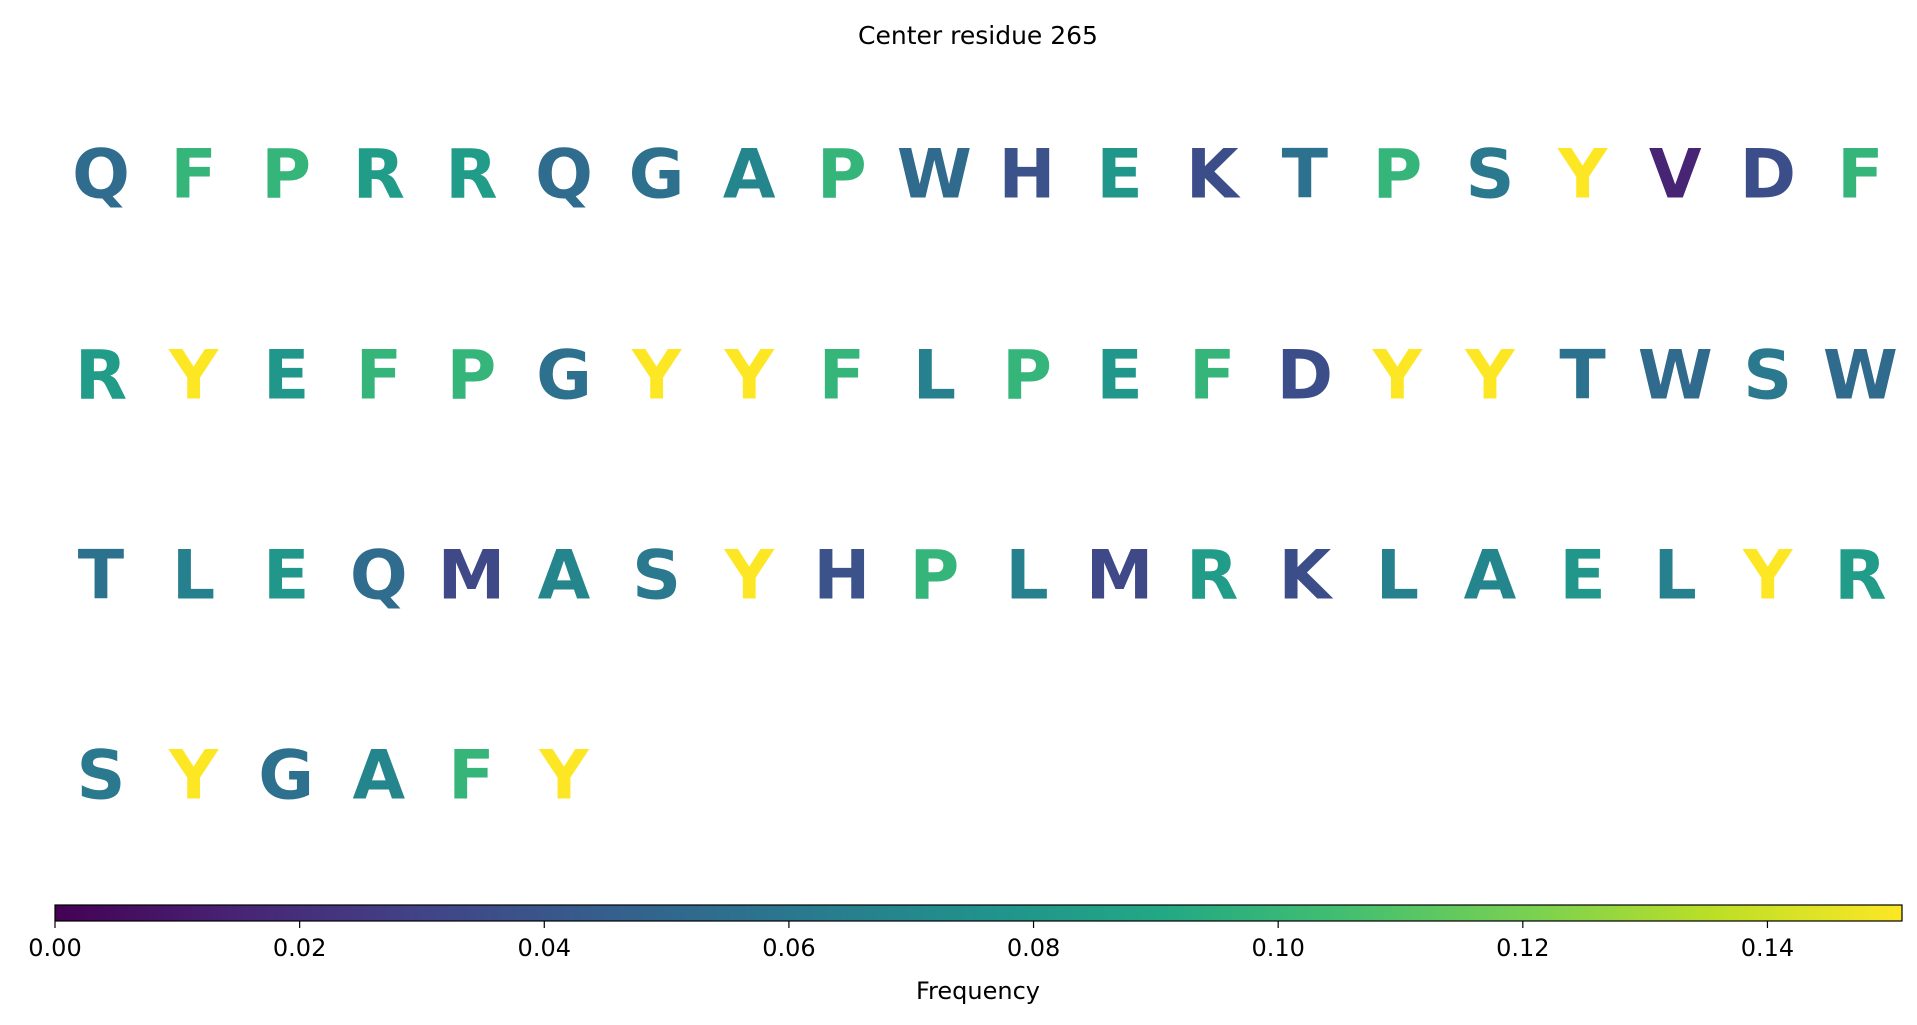  What do you see at coordinates (544, 948) in the screenshot?
I see `colorbar-tick-label: 0.04` at bounding box center [544, 948].